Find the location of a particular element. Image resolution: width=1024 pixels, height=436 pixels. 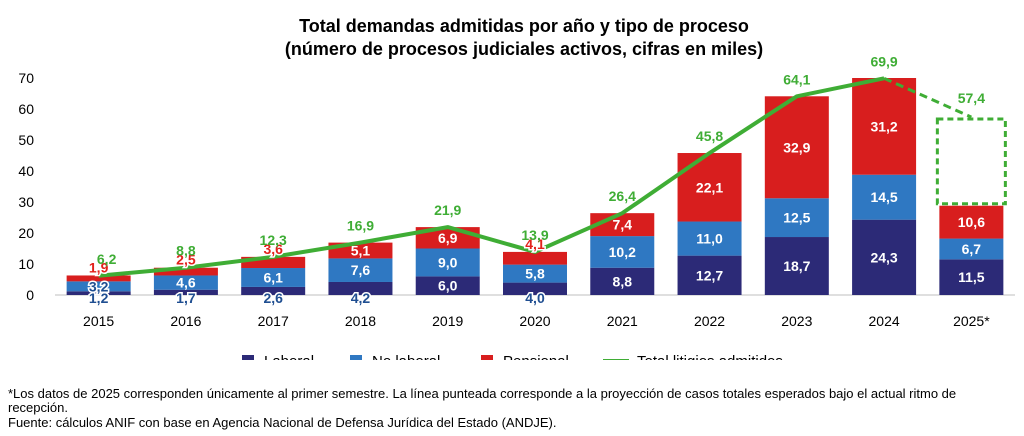

label-laboral: 1,2 is located at coordinates (99, 298).